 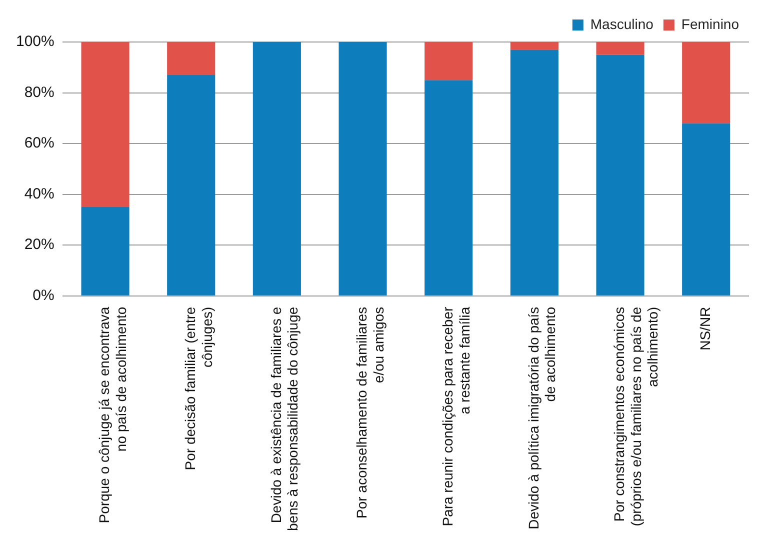 What do you see at coordinates (198, 388) in the screenshot?
I see `x-tick-label: Por decisão familiar (entre cônjuges)` at bounding box center [198, 388].